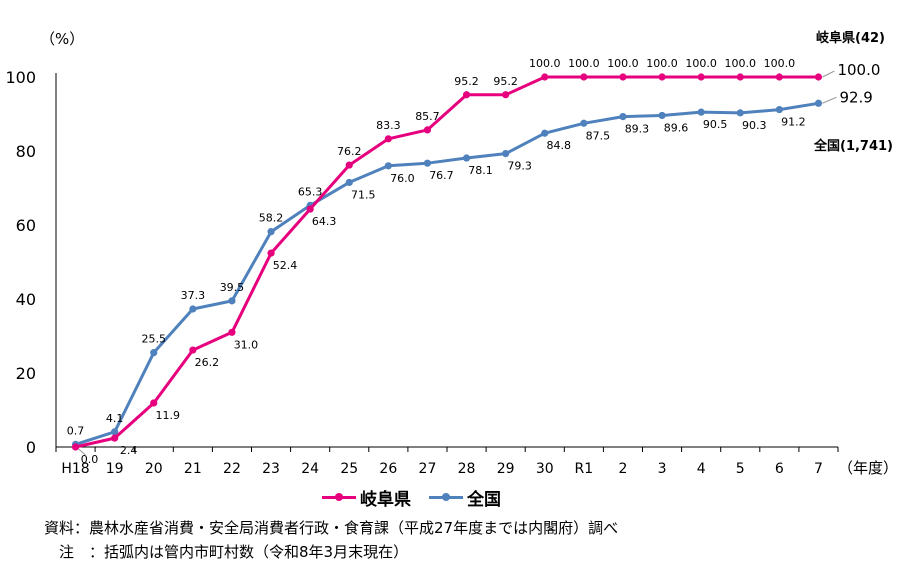 The height and width of the screenshot is (575, 914). What do you see at coordinates (62, 39) in the screenshot?
I see `y-unit-label: （%）` at bounding box center [62, 39].